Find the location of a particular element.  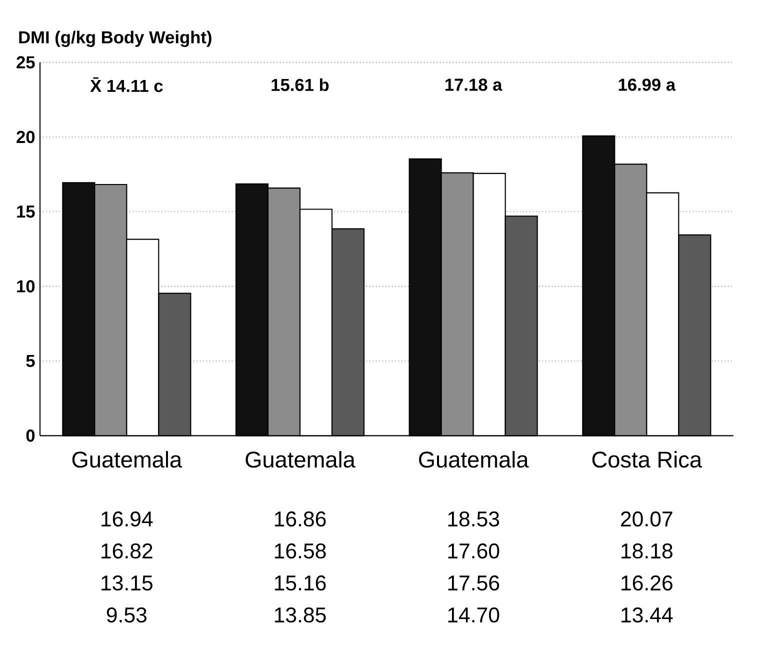

data-label: 17.60 is located at coordinates (474, 551).